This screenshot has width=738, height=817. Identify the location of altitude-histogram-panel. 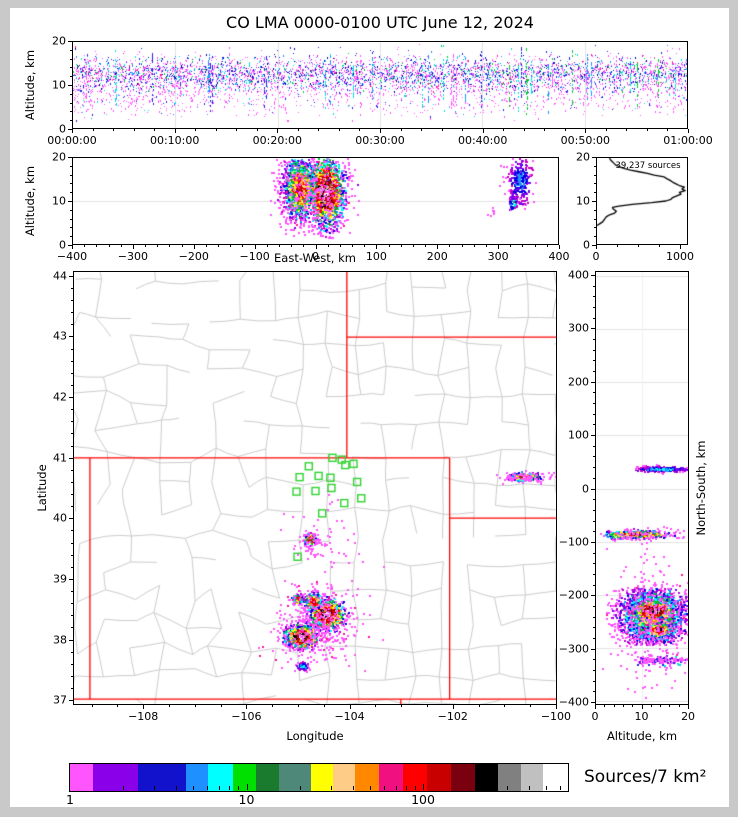
(642, 201).